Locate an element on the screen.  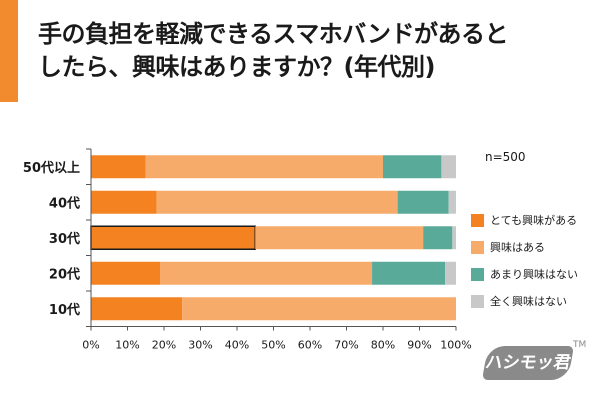
legend-label: 興味はある is located at coordinates (517, 247).